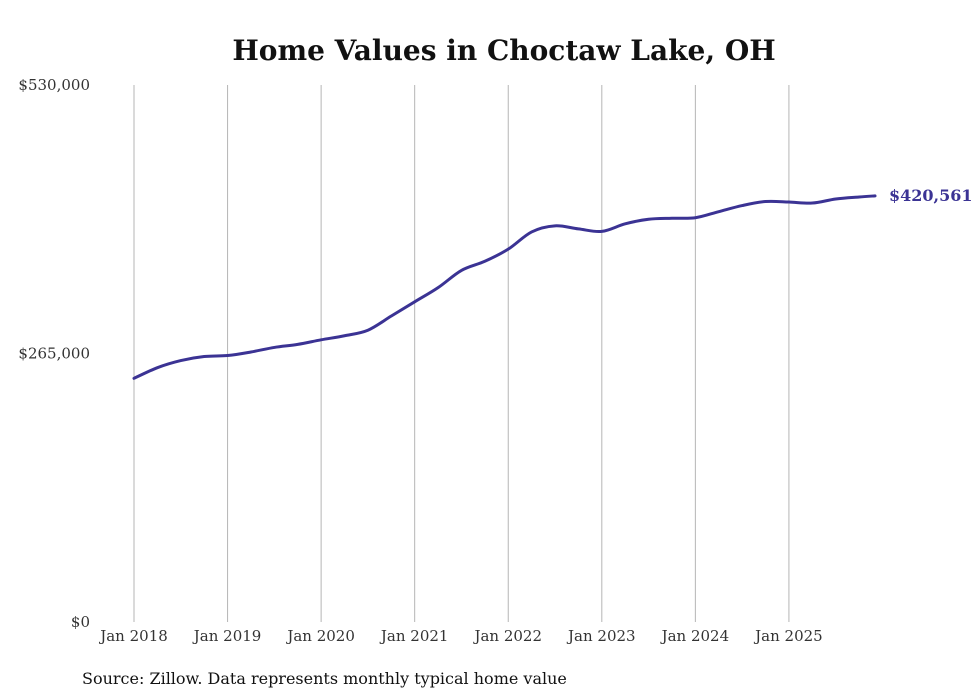 The height and width of the screenshot is (699, 980). I want to click on y-tick-label: $0, so click(80, 622).